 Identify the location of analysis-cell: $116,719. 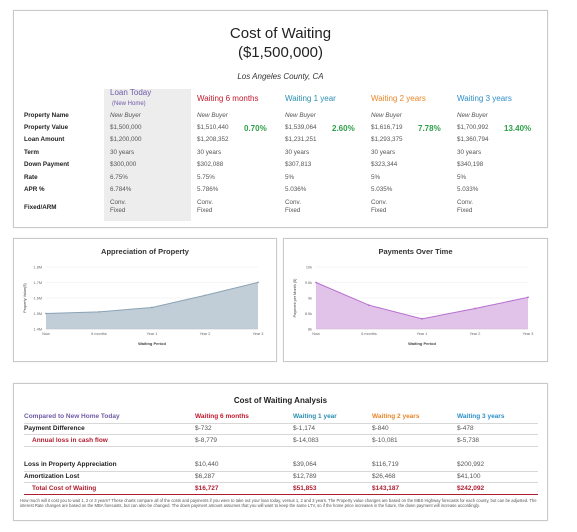
(385, 464).